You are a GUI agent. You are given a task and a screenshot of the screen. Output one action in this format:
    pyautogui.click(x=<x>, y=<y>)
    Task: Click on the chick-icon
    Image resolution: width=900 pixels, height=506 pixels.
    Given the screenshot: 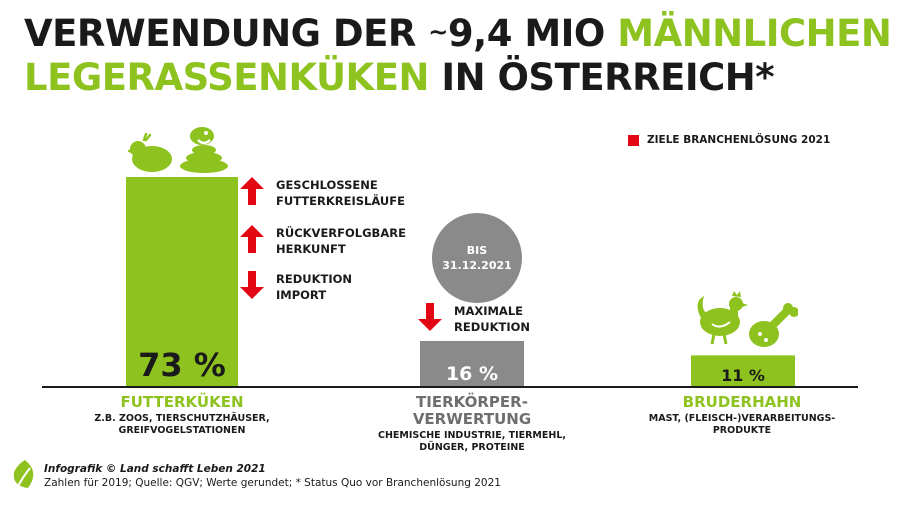 What is the action you would take?
    pyautogui.click(x=150, y=152)
    